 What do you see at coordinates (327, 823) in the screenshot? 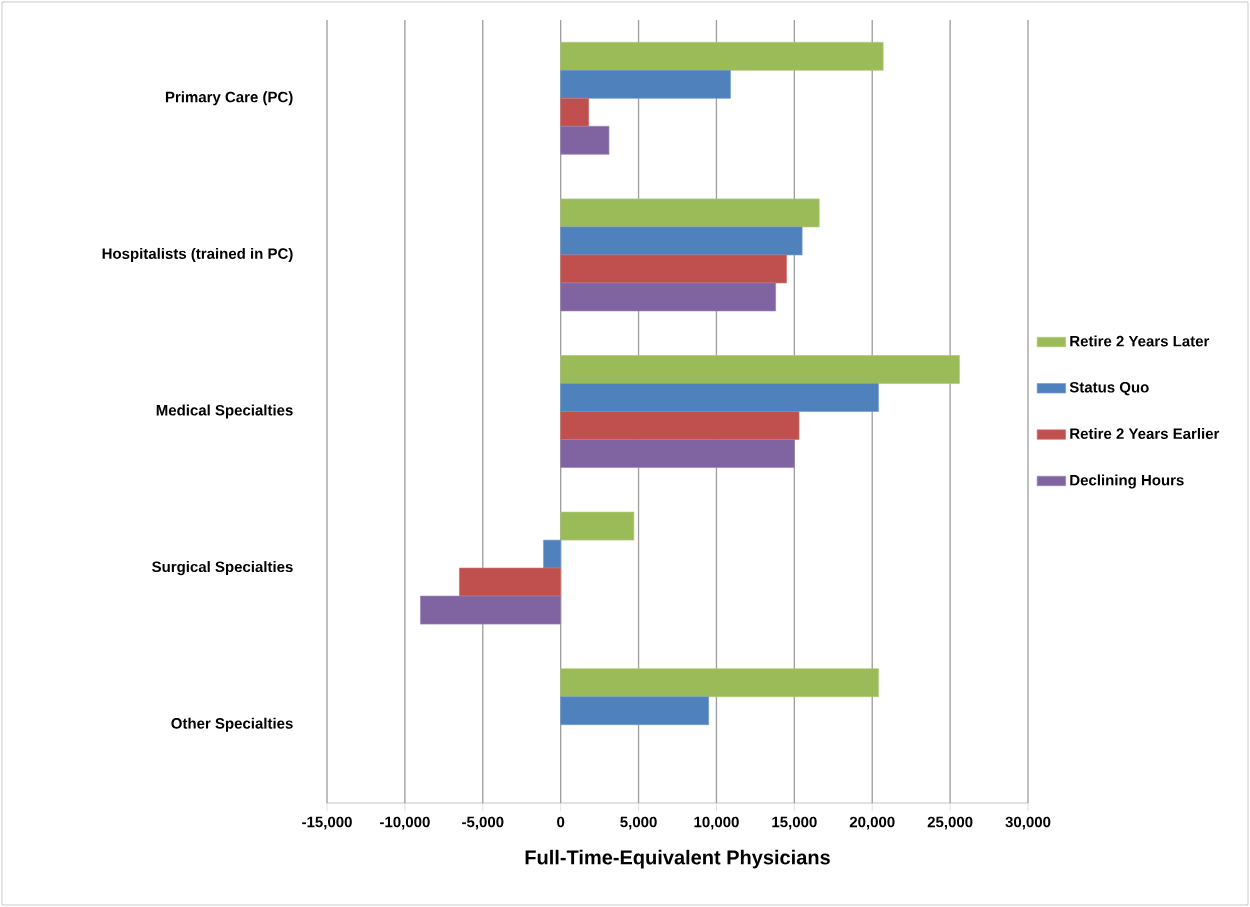
I see `x-tick-label: -15,000` at bounding box center [327, 823].